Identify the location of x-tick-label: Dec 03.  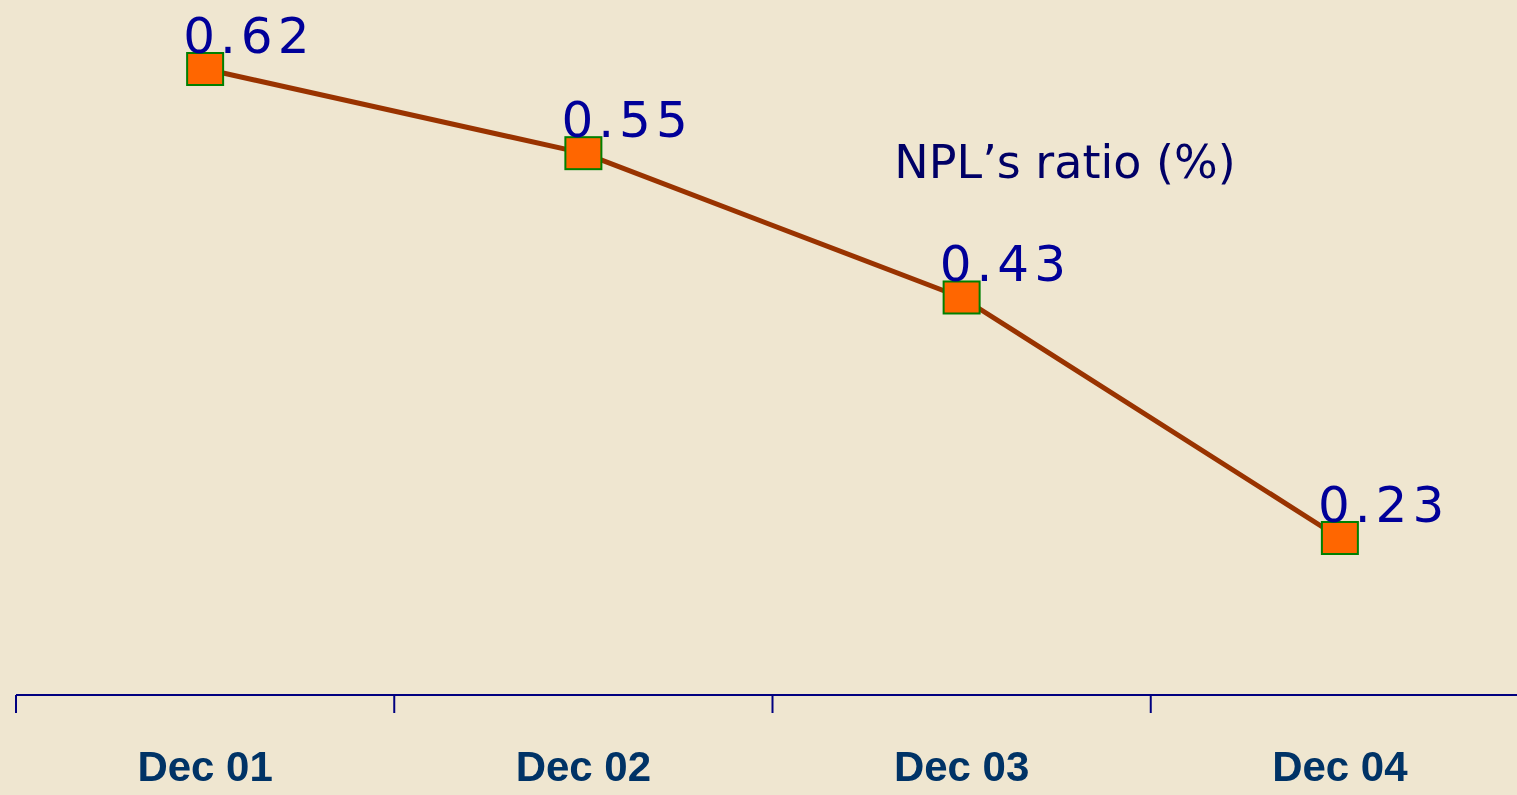
(961, 766).